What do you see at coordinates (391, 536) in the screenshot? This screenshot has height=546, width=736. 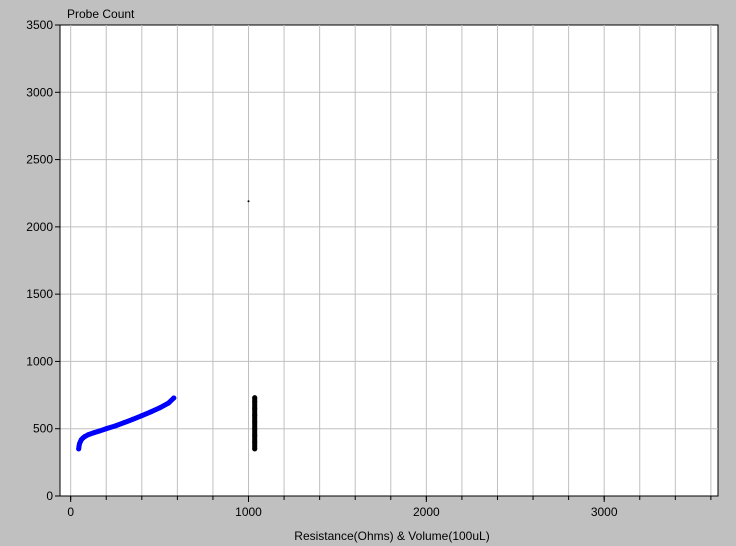 I see `x-axis-title: Resistance(Ohms) & Volume(100uL)` at bounding box center [391, 536].